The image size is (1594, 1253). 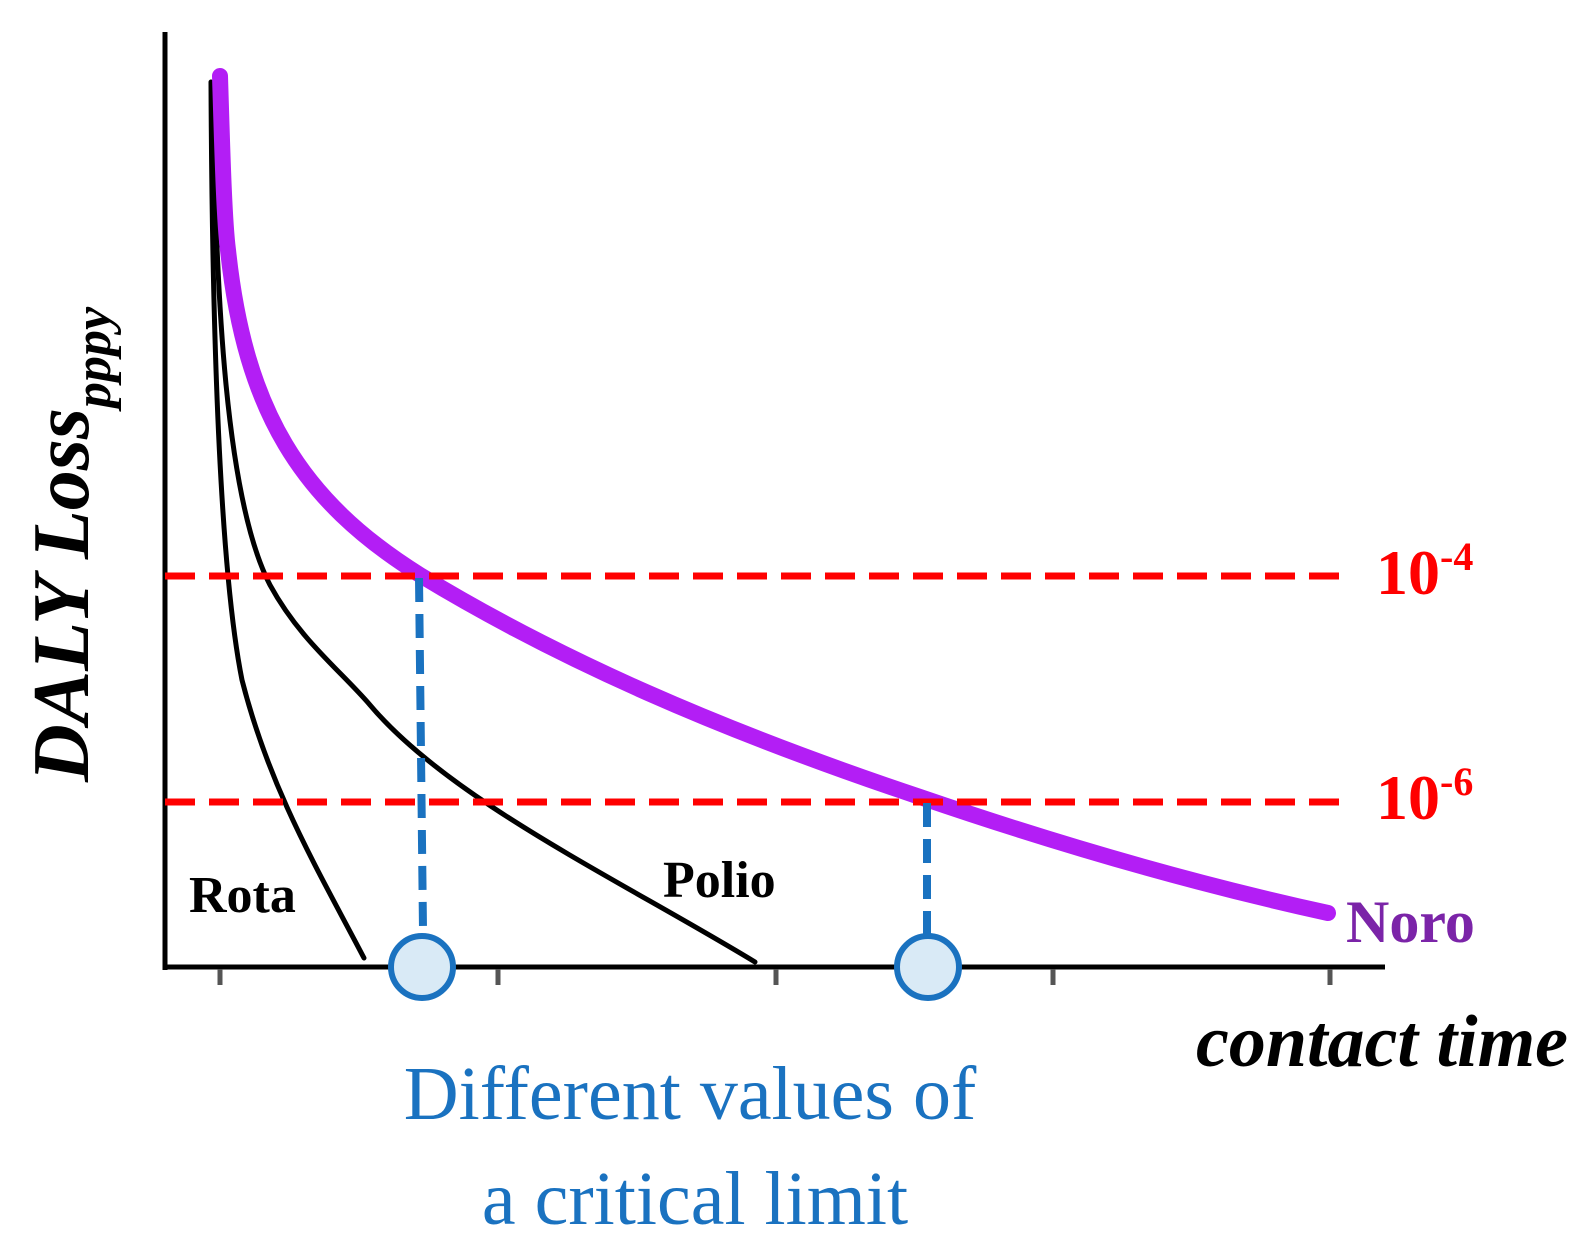 What do you see at coordinates (1408, 572) in the screenshot?
I see `threshold-label-1e-4-base: 10` at bounding box center [1408, 572].